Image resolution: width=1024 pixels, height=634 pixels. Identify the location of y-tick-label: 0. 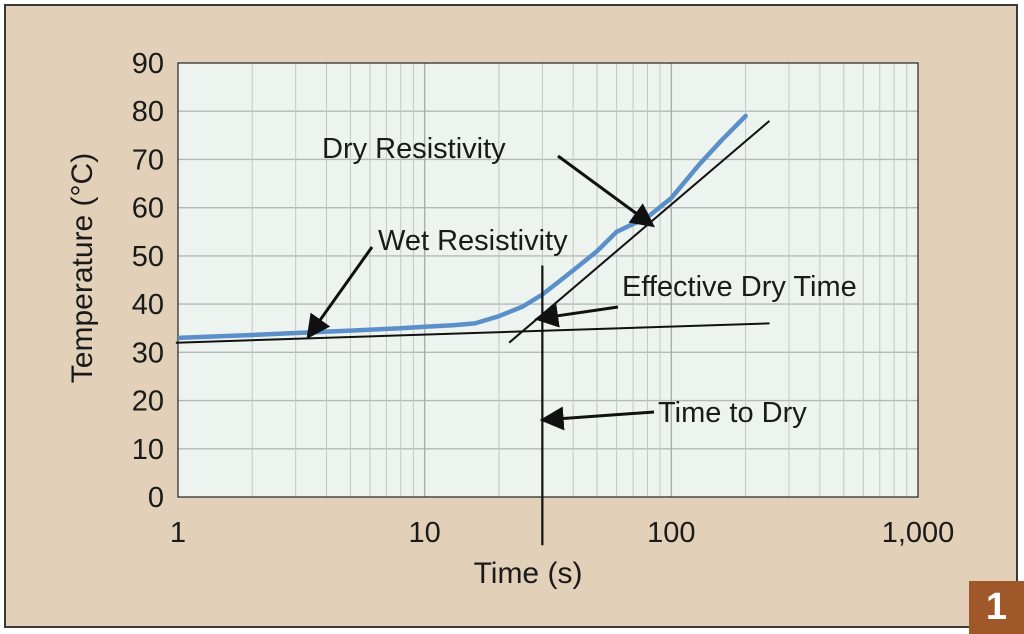
(156, 498).